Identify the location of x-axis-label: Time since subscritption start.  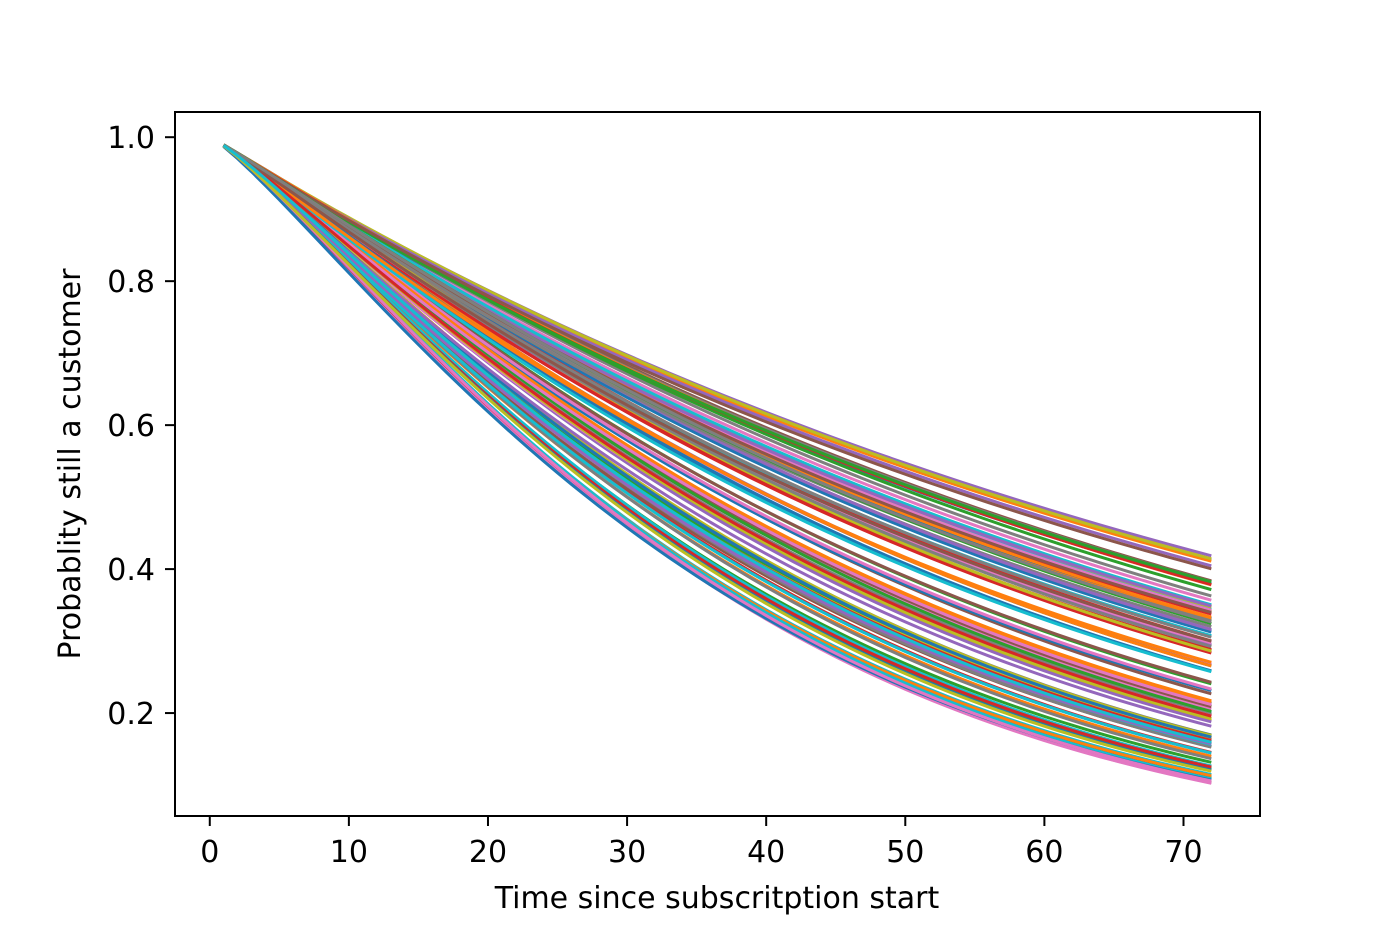
(717, 898).